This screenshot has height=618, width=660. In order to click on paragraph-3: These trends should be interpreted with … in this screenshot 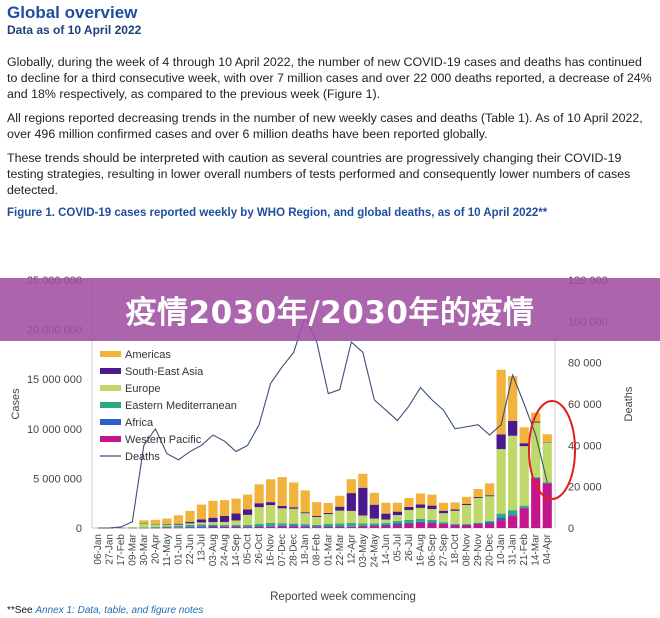, I will do `click(319, 174)`.